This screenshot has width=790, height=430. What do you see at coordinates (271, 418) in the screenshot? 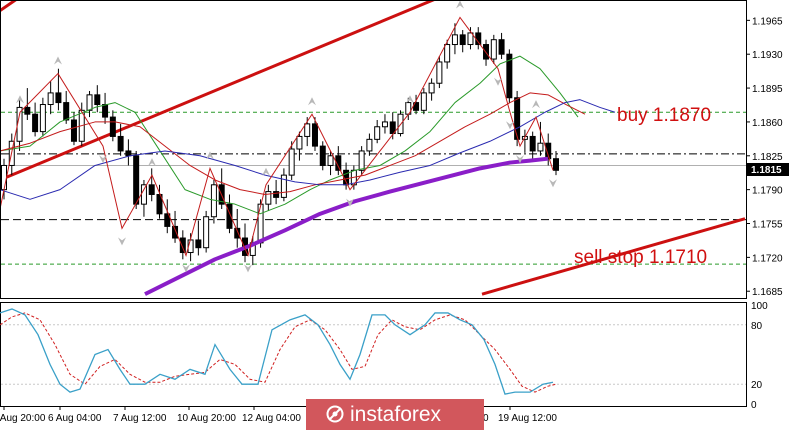
I see `time-tick-label: 12 Aug 04:00` at bounding box center [271, 418].